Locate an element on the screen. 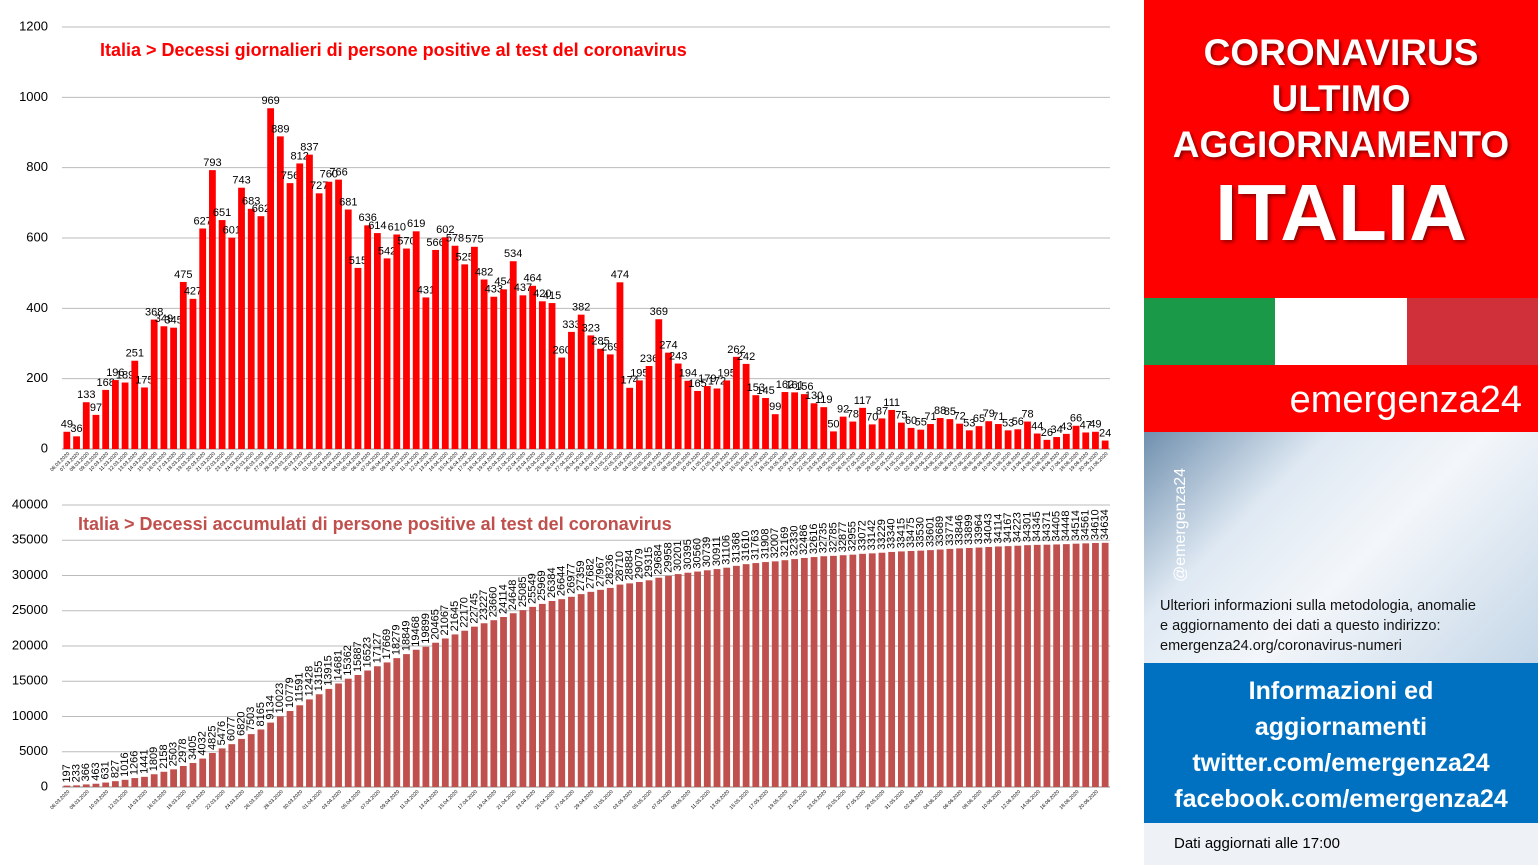  value-label: 627 is located at coordinates (203, 221).